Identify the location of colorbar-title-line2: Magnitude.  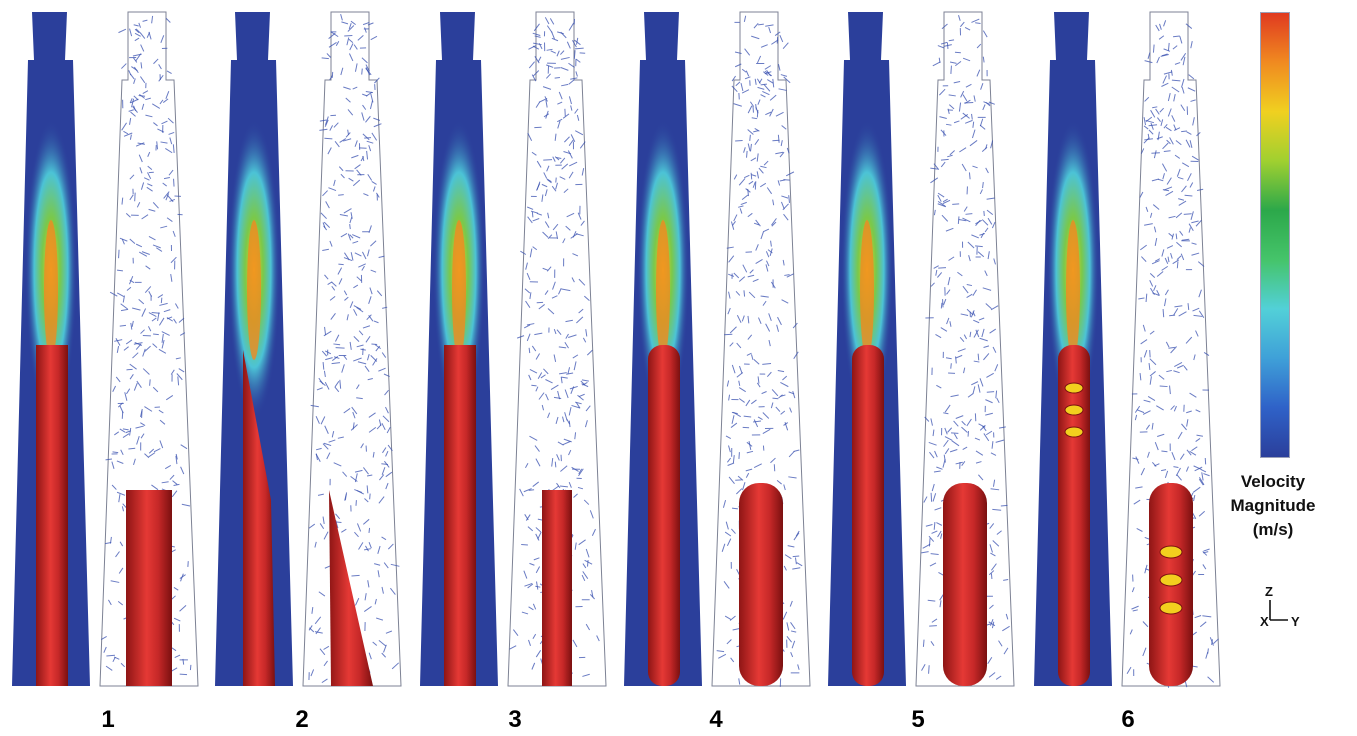
(1273, 505).